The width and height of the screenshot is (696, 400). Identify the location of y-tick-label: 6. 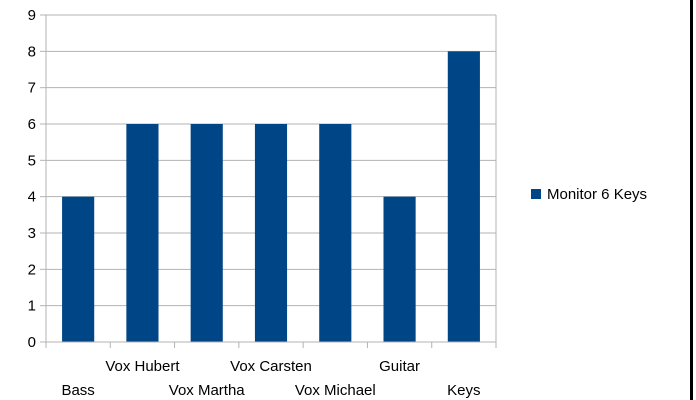
(32, 124).